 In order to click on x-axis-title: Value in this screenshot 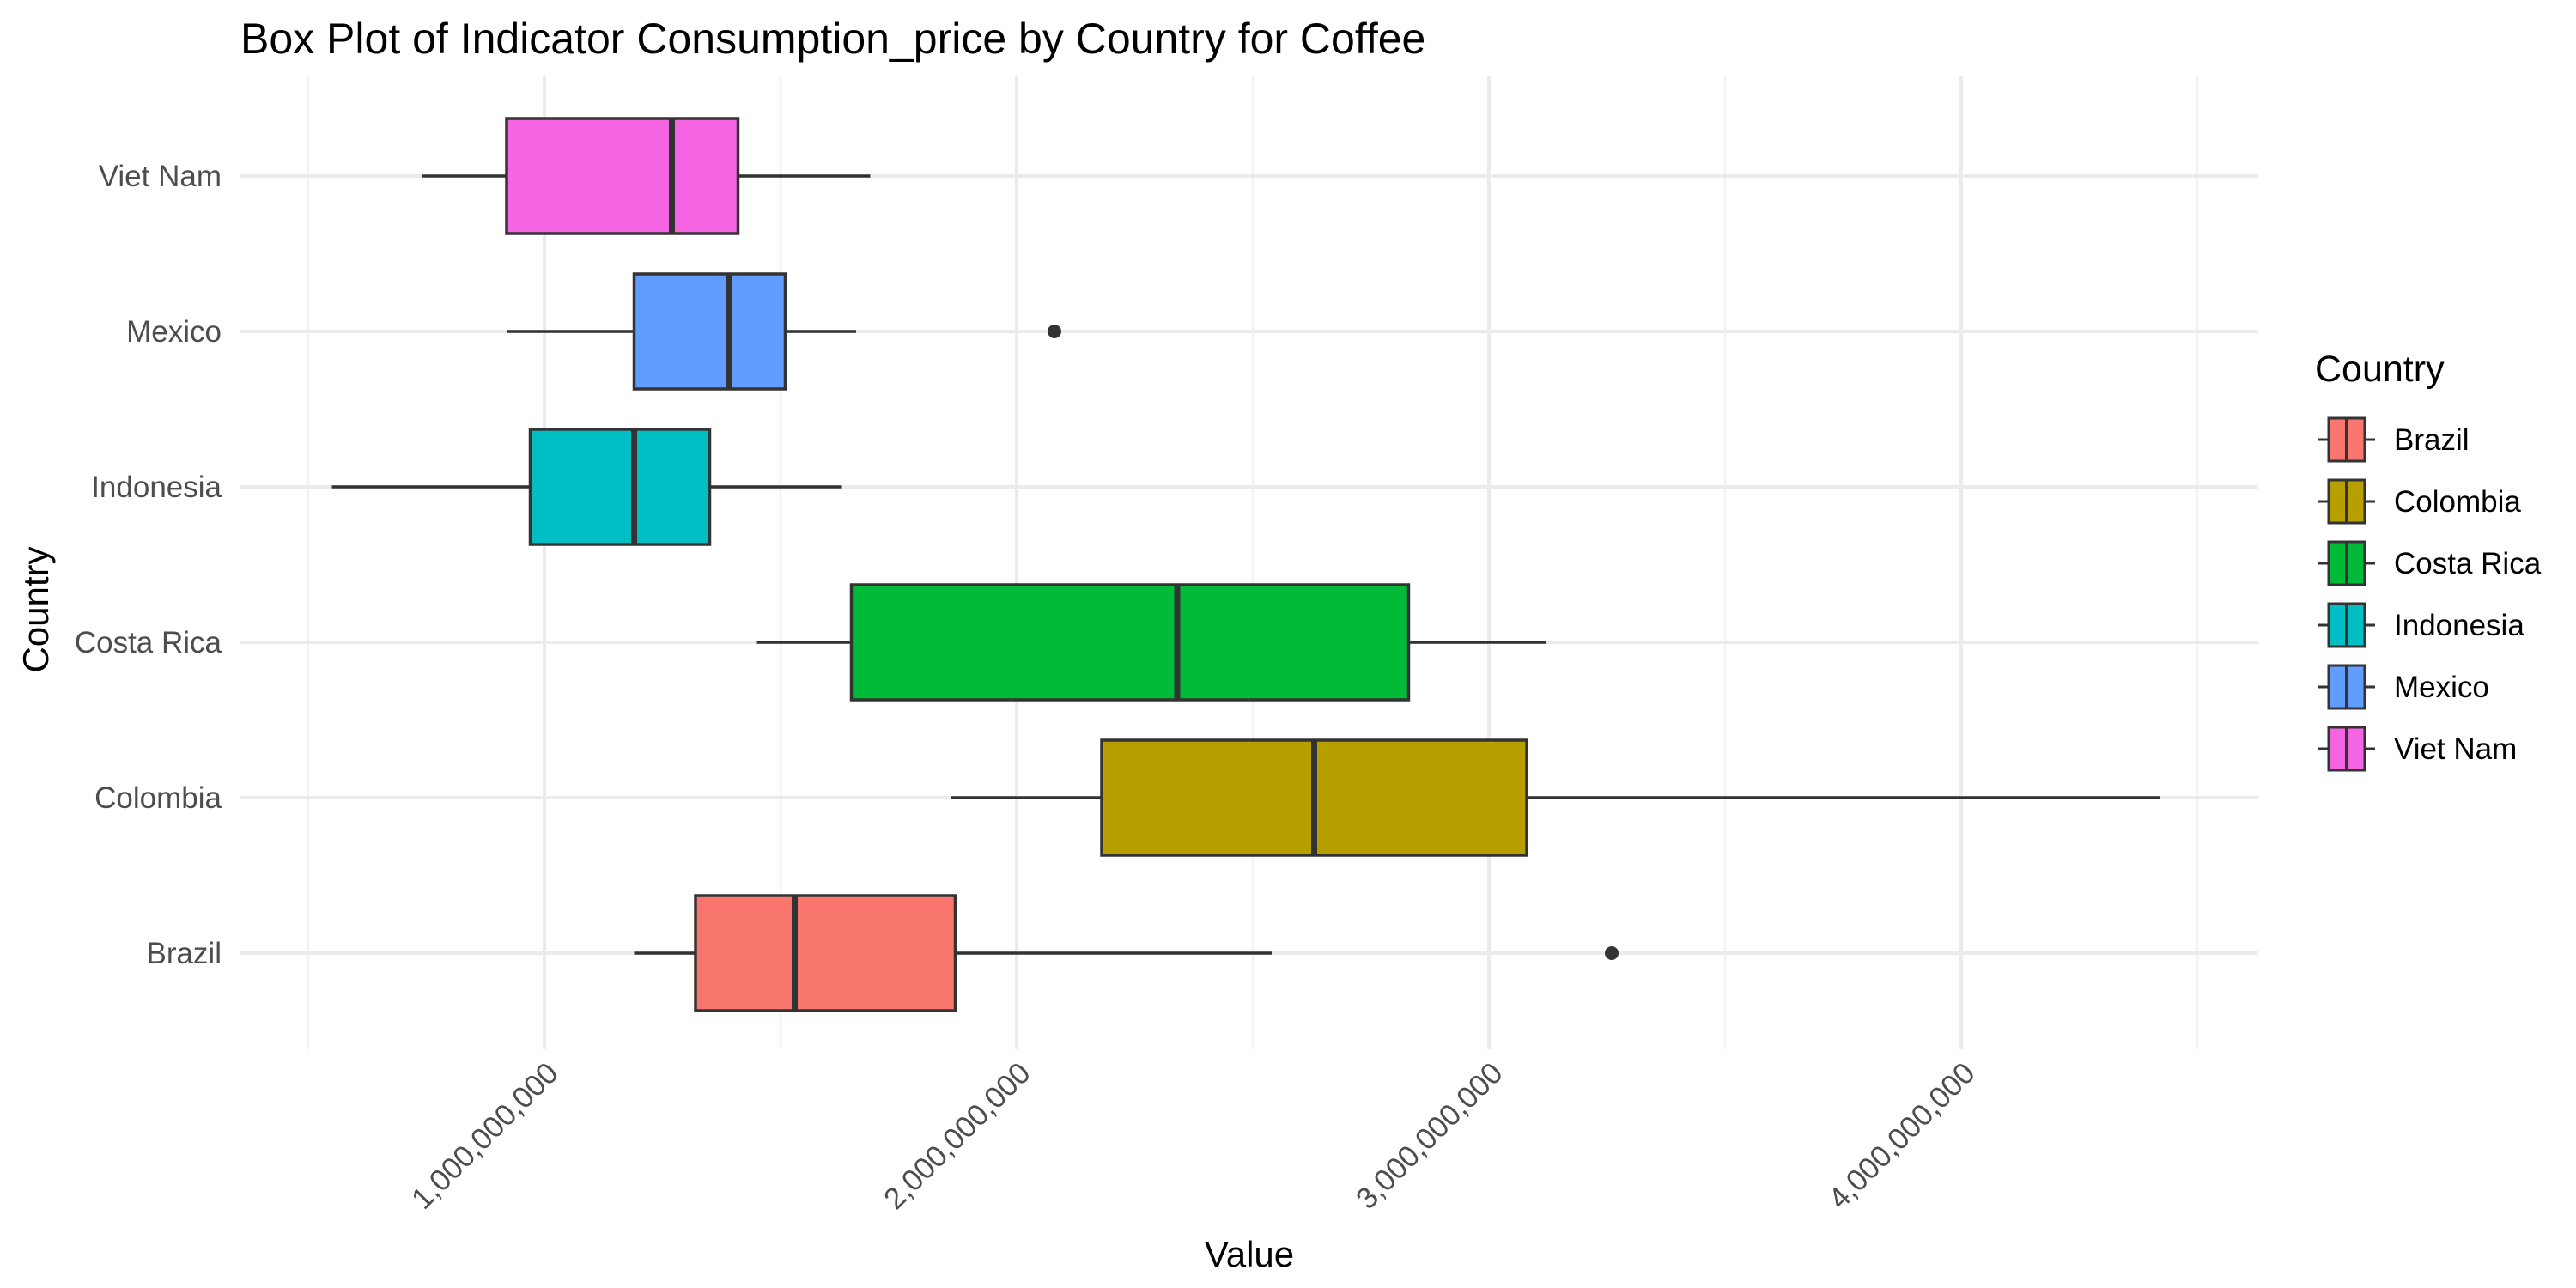, I will do `click(1250, 1254)`.